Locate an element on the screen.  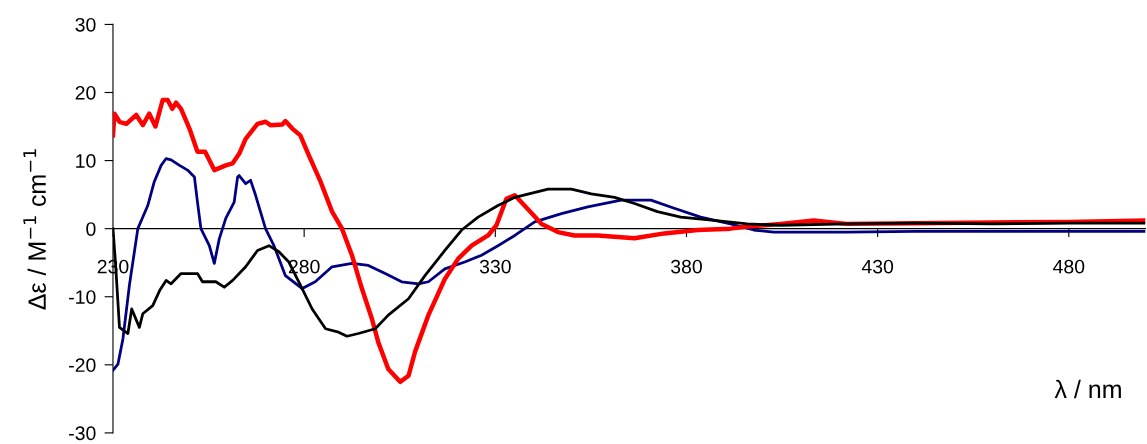
y-tick-label: 30 is located at coordinates (85, 24).